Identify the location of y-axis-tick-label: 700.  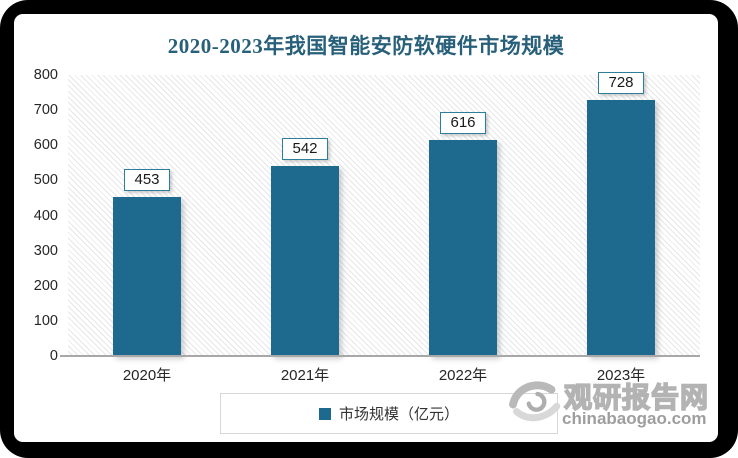
(45, 110).